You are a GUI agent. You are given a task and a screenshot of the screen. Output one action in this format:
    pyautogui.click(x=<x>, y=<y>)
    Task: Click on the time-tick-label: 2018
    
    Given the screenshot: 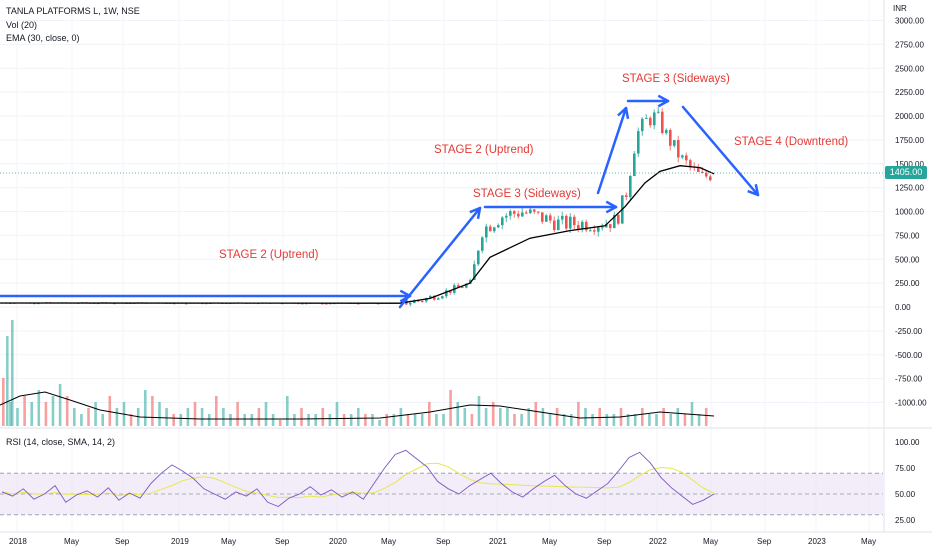 What is the action you would take?
    pyautogui.click(x=18, y=541)
    